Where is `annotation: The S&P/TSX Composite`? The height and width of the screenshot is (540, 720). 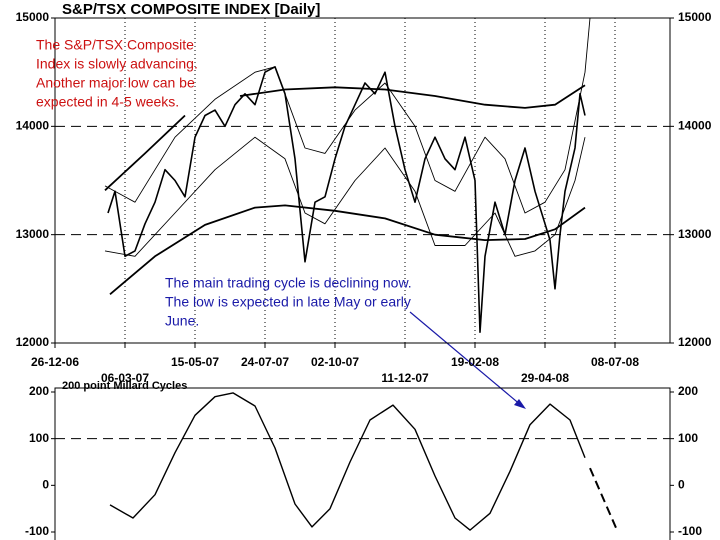 annotation: The S&P/TSX Composite is located at coordinates (115, 45).